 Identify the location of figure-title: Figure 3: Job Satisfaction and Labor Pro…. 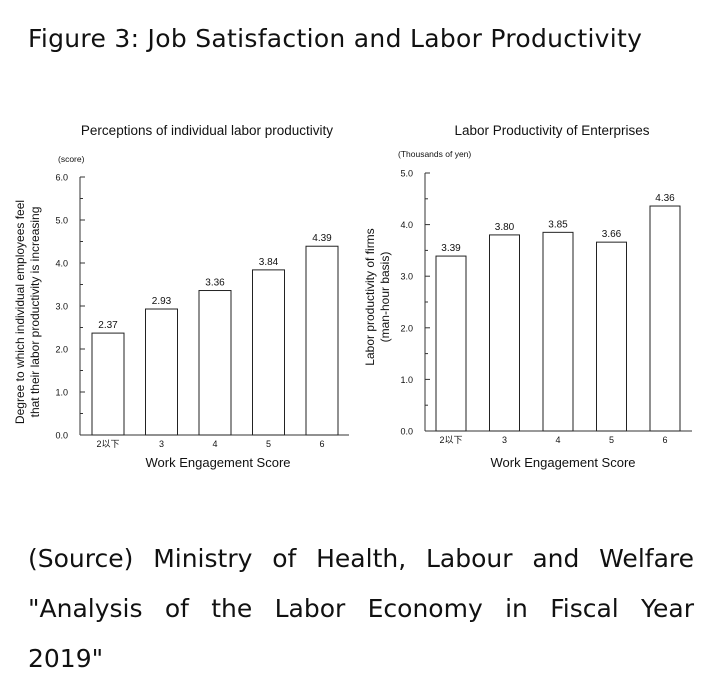
(335, 38).